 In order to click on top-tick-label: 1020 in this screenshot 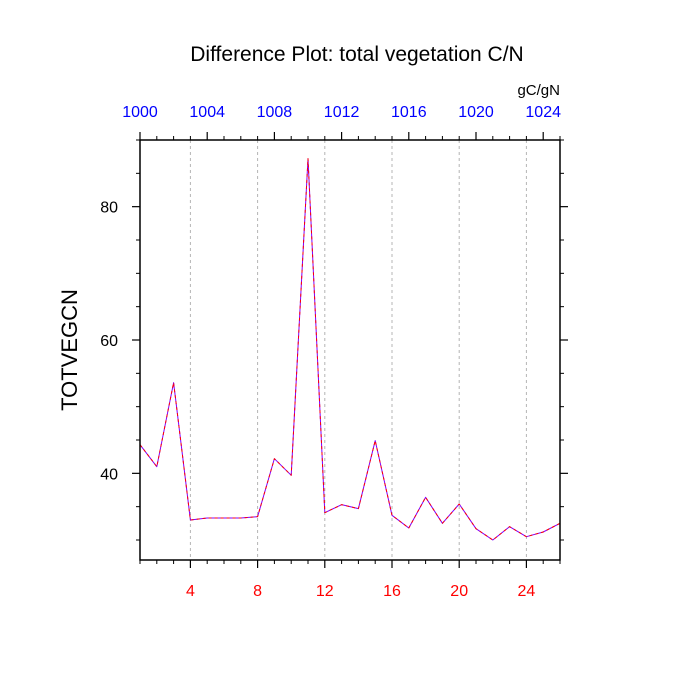, I will do `click(476, 112)`.